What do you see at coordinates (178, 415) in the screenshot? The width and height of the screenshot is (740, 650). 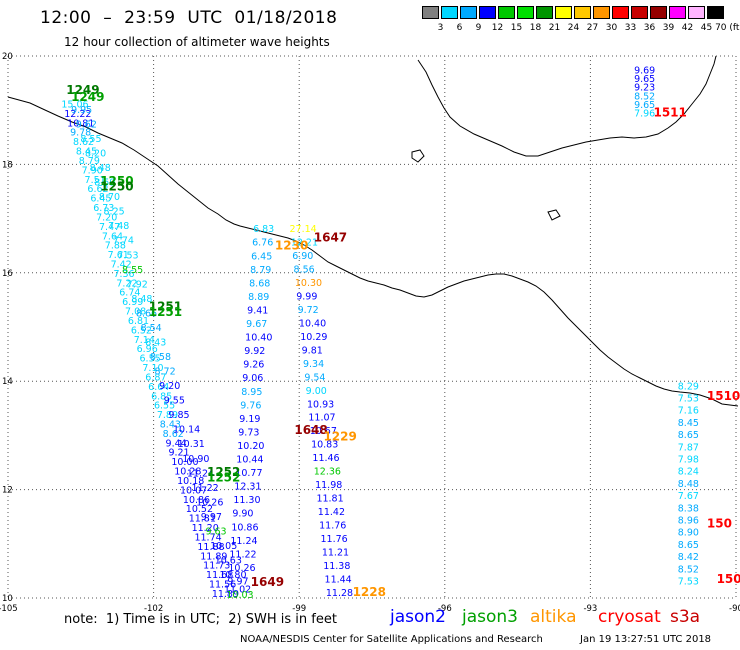 I see `swh-value: 9.85` at bounding box center [178, 415].